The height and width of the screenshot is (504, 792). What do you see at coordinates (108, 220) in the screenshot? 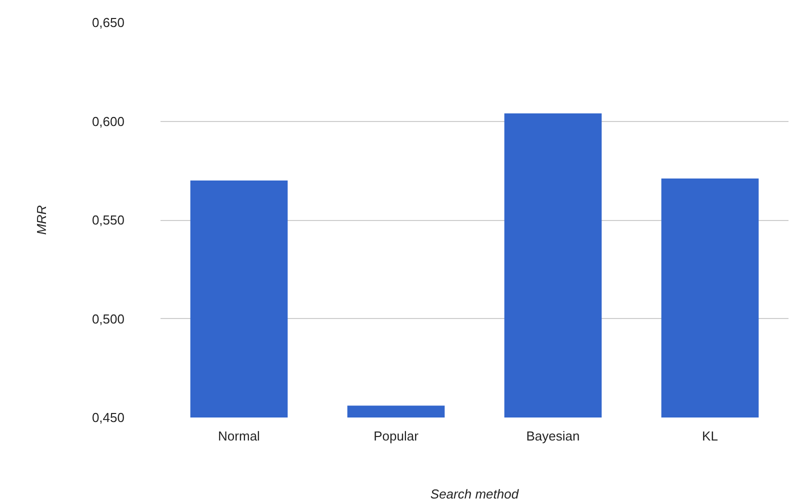
I see `y-tick-label: 0,550` at bounding box center [108, 220].